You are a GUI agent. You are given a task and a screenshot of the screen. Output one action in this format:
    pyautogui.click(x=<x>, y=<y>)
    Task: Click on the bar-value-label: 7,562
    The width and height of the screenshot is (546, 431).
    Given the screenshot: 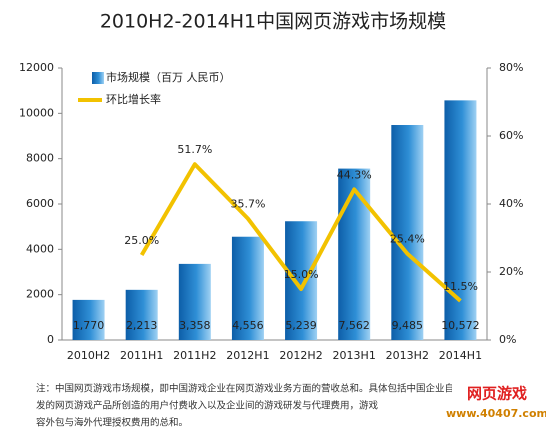 What is the action you would take?
    pyautogui.click(x=354, y=325)
    